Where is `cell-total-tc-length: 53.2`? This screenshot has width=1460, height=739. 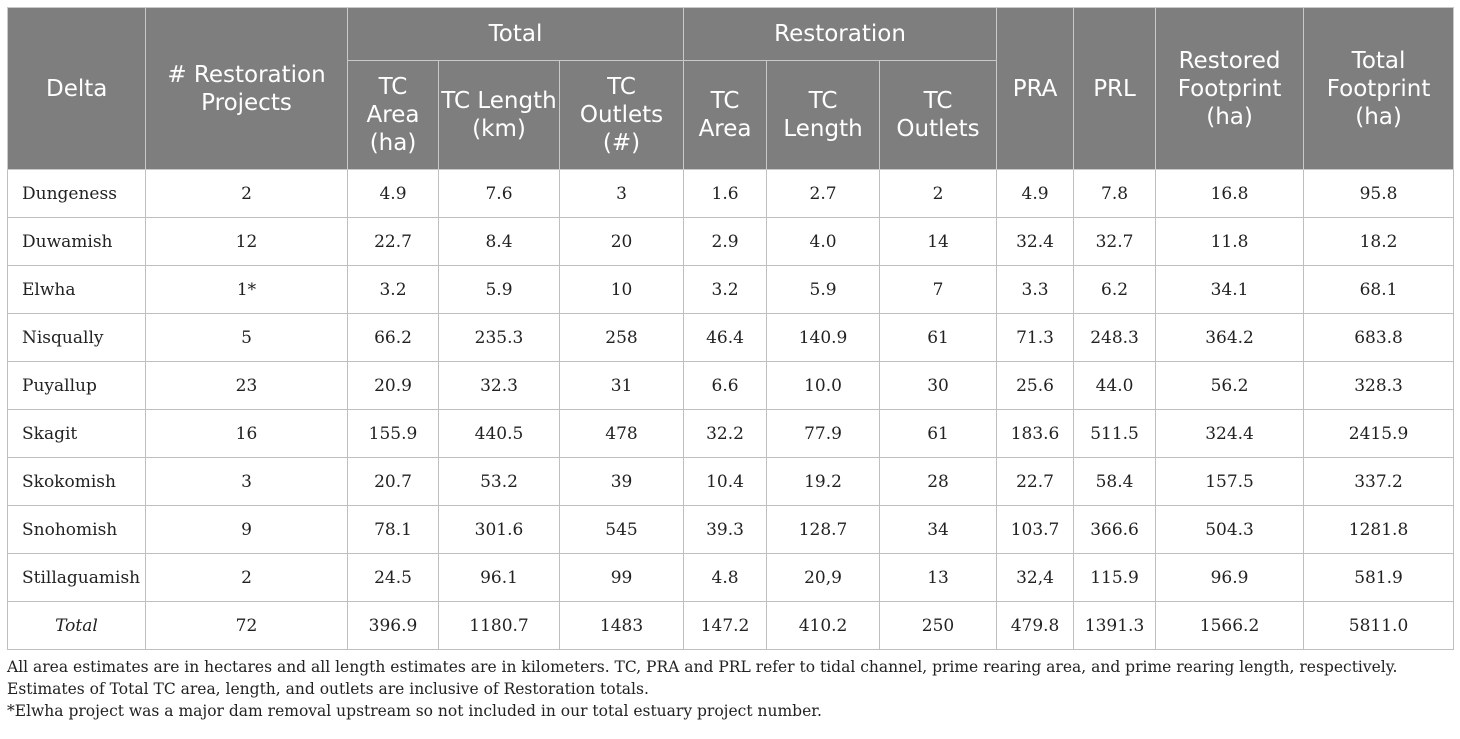
cell-total-tc-length: 53.2 is located at coordinates (499, 481).